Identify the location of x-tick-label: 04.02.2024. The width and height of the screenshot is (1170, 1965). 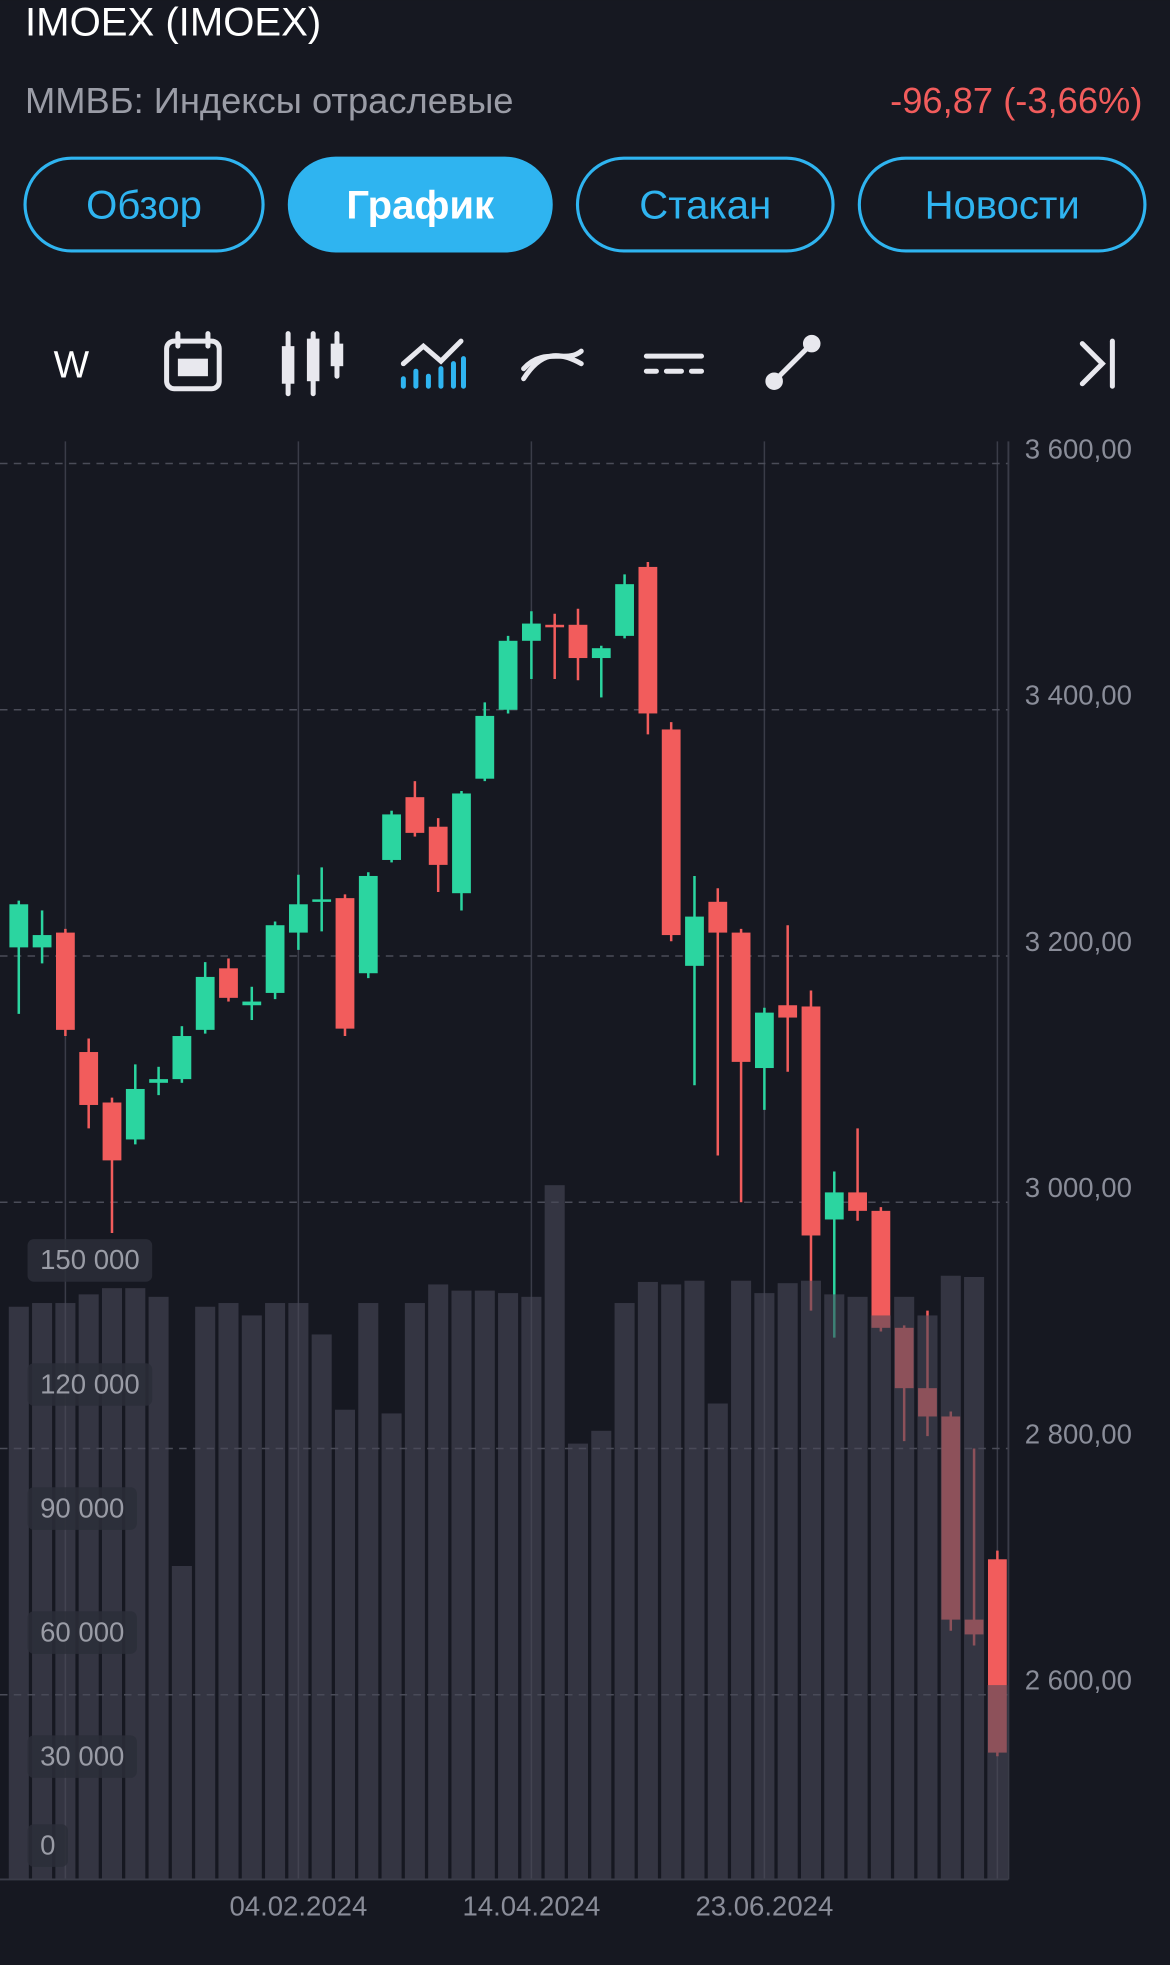
(298, 1906).